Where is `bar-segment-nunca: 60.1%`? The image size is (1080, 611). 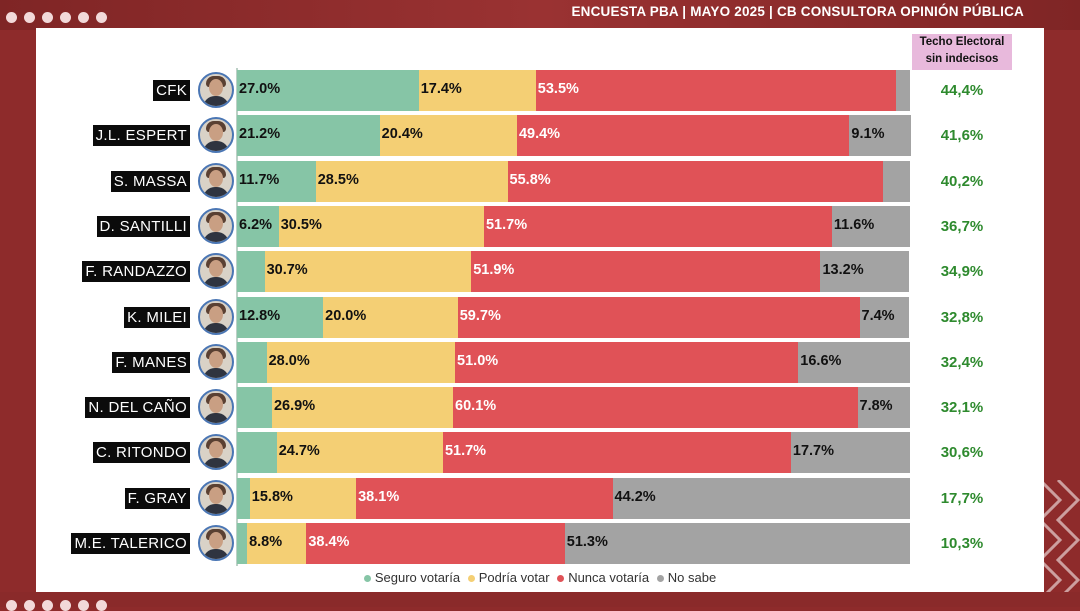
bar-segment-nunca: 60.1% is located at coordinates (655, 408).